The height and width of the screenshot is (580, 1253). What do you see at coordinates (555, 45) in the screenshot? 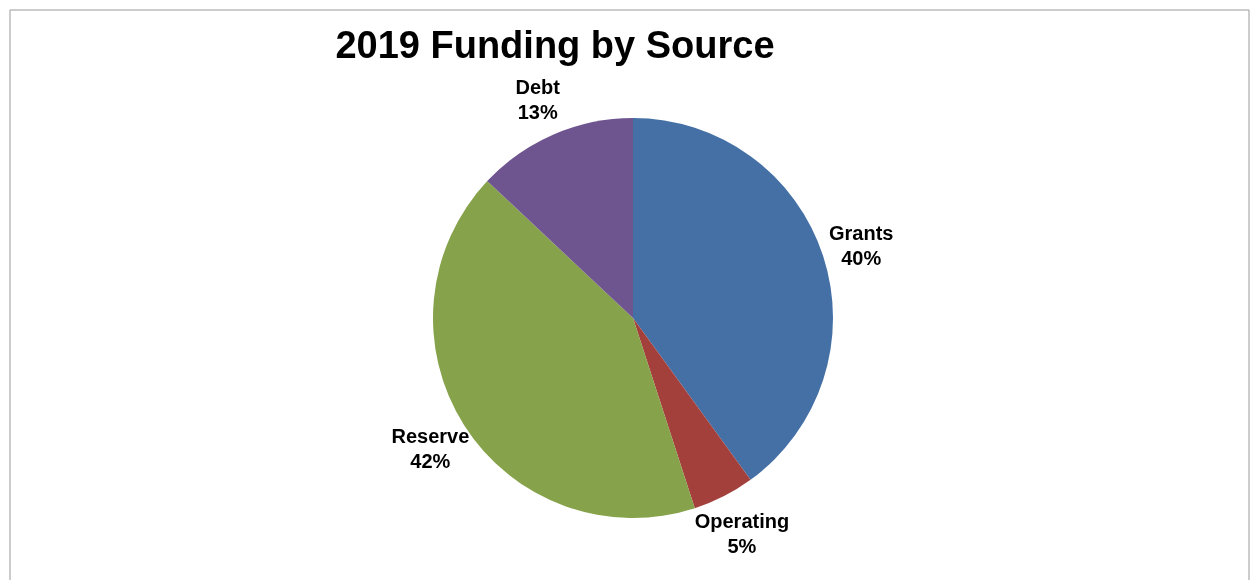
I see `chart-title: 2019 Funding by Source` at bounding box center [555, 45].